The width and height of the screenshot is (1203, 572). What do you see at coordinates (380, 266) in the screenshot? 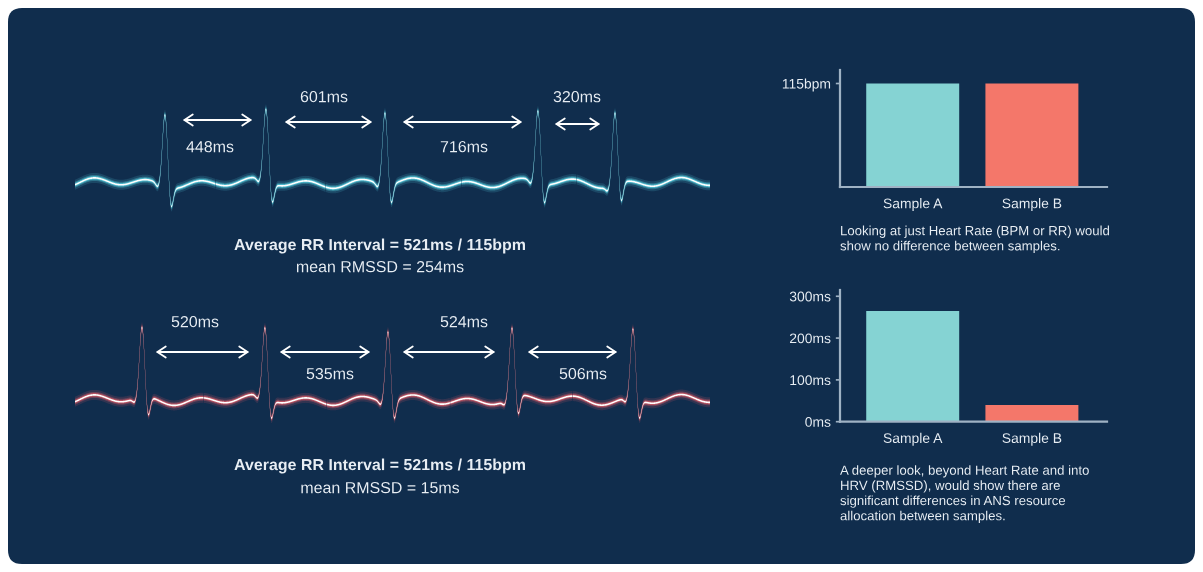
I see `text: mean RMSSD = 254ms` at bounding box center [380, 266].